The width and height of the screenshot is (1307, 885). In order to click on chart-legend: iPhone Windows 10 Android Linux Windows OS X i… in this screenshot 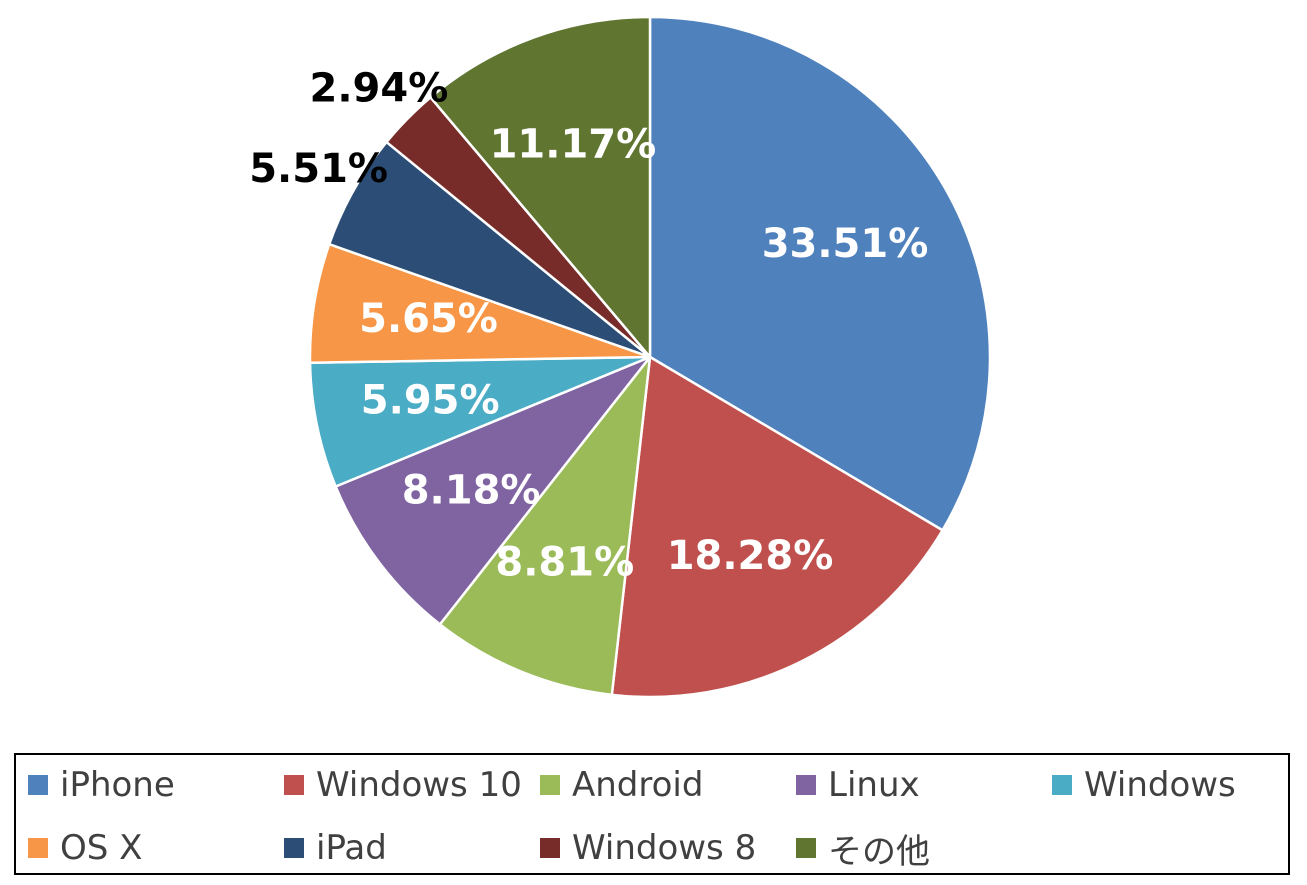, I will do `click(652, 814)`.